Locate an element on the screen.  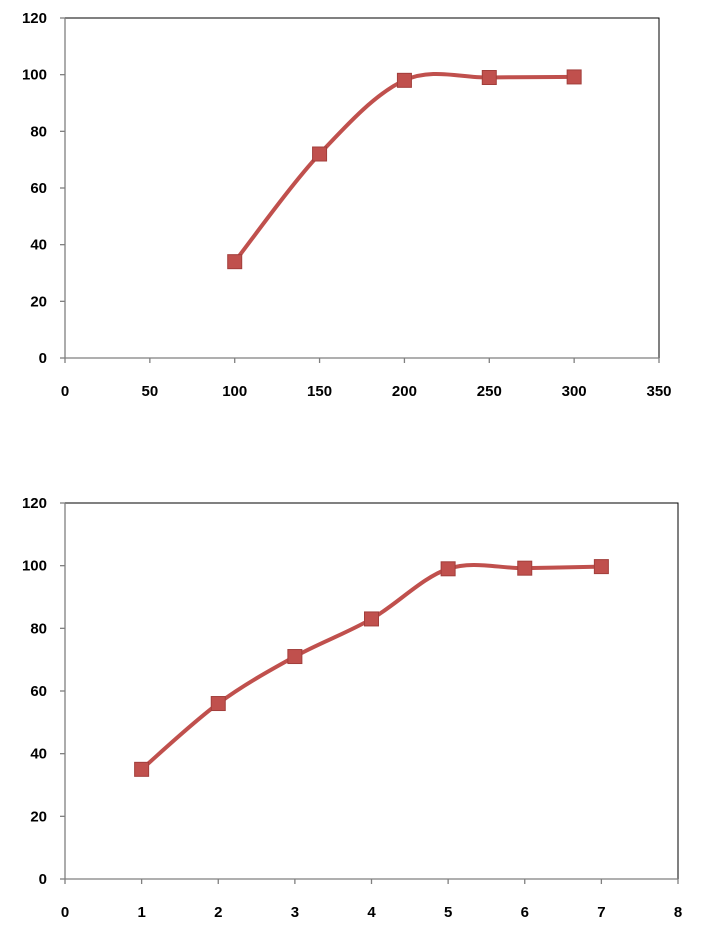
x-tick-label: 7 is located at coordinates (601, 912).